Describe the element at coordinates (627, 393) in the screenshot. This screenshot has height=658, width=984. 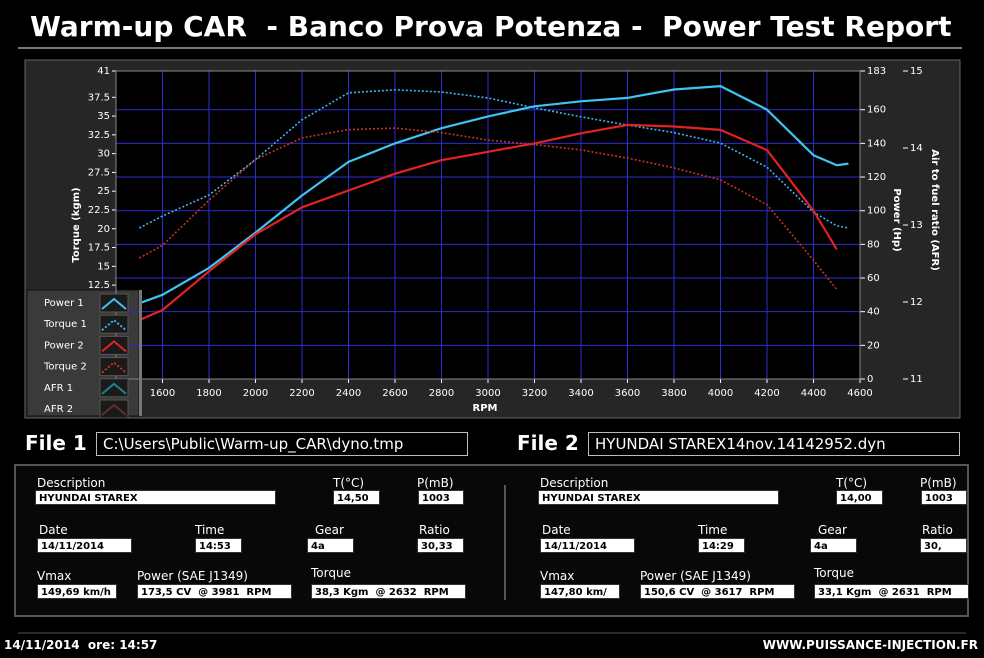
I see `x-tick-label: 3600` at that location.